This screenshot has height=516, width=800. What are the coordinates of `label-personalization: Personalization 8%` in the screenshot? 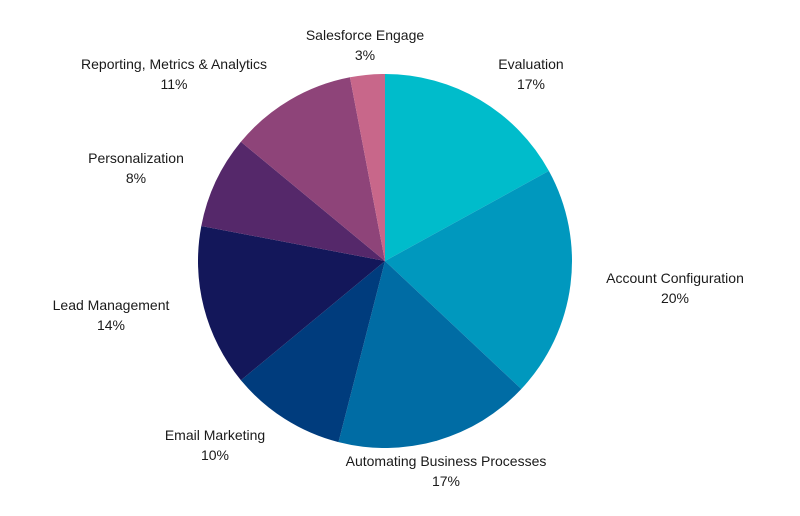 It's located at (136, 168).